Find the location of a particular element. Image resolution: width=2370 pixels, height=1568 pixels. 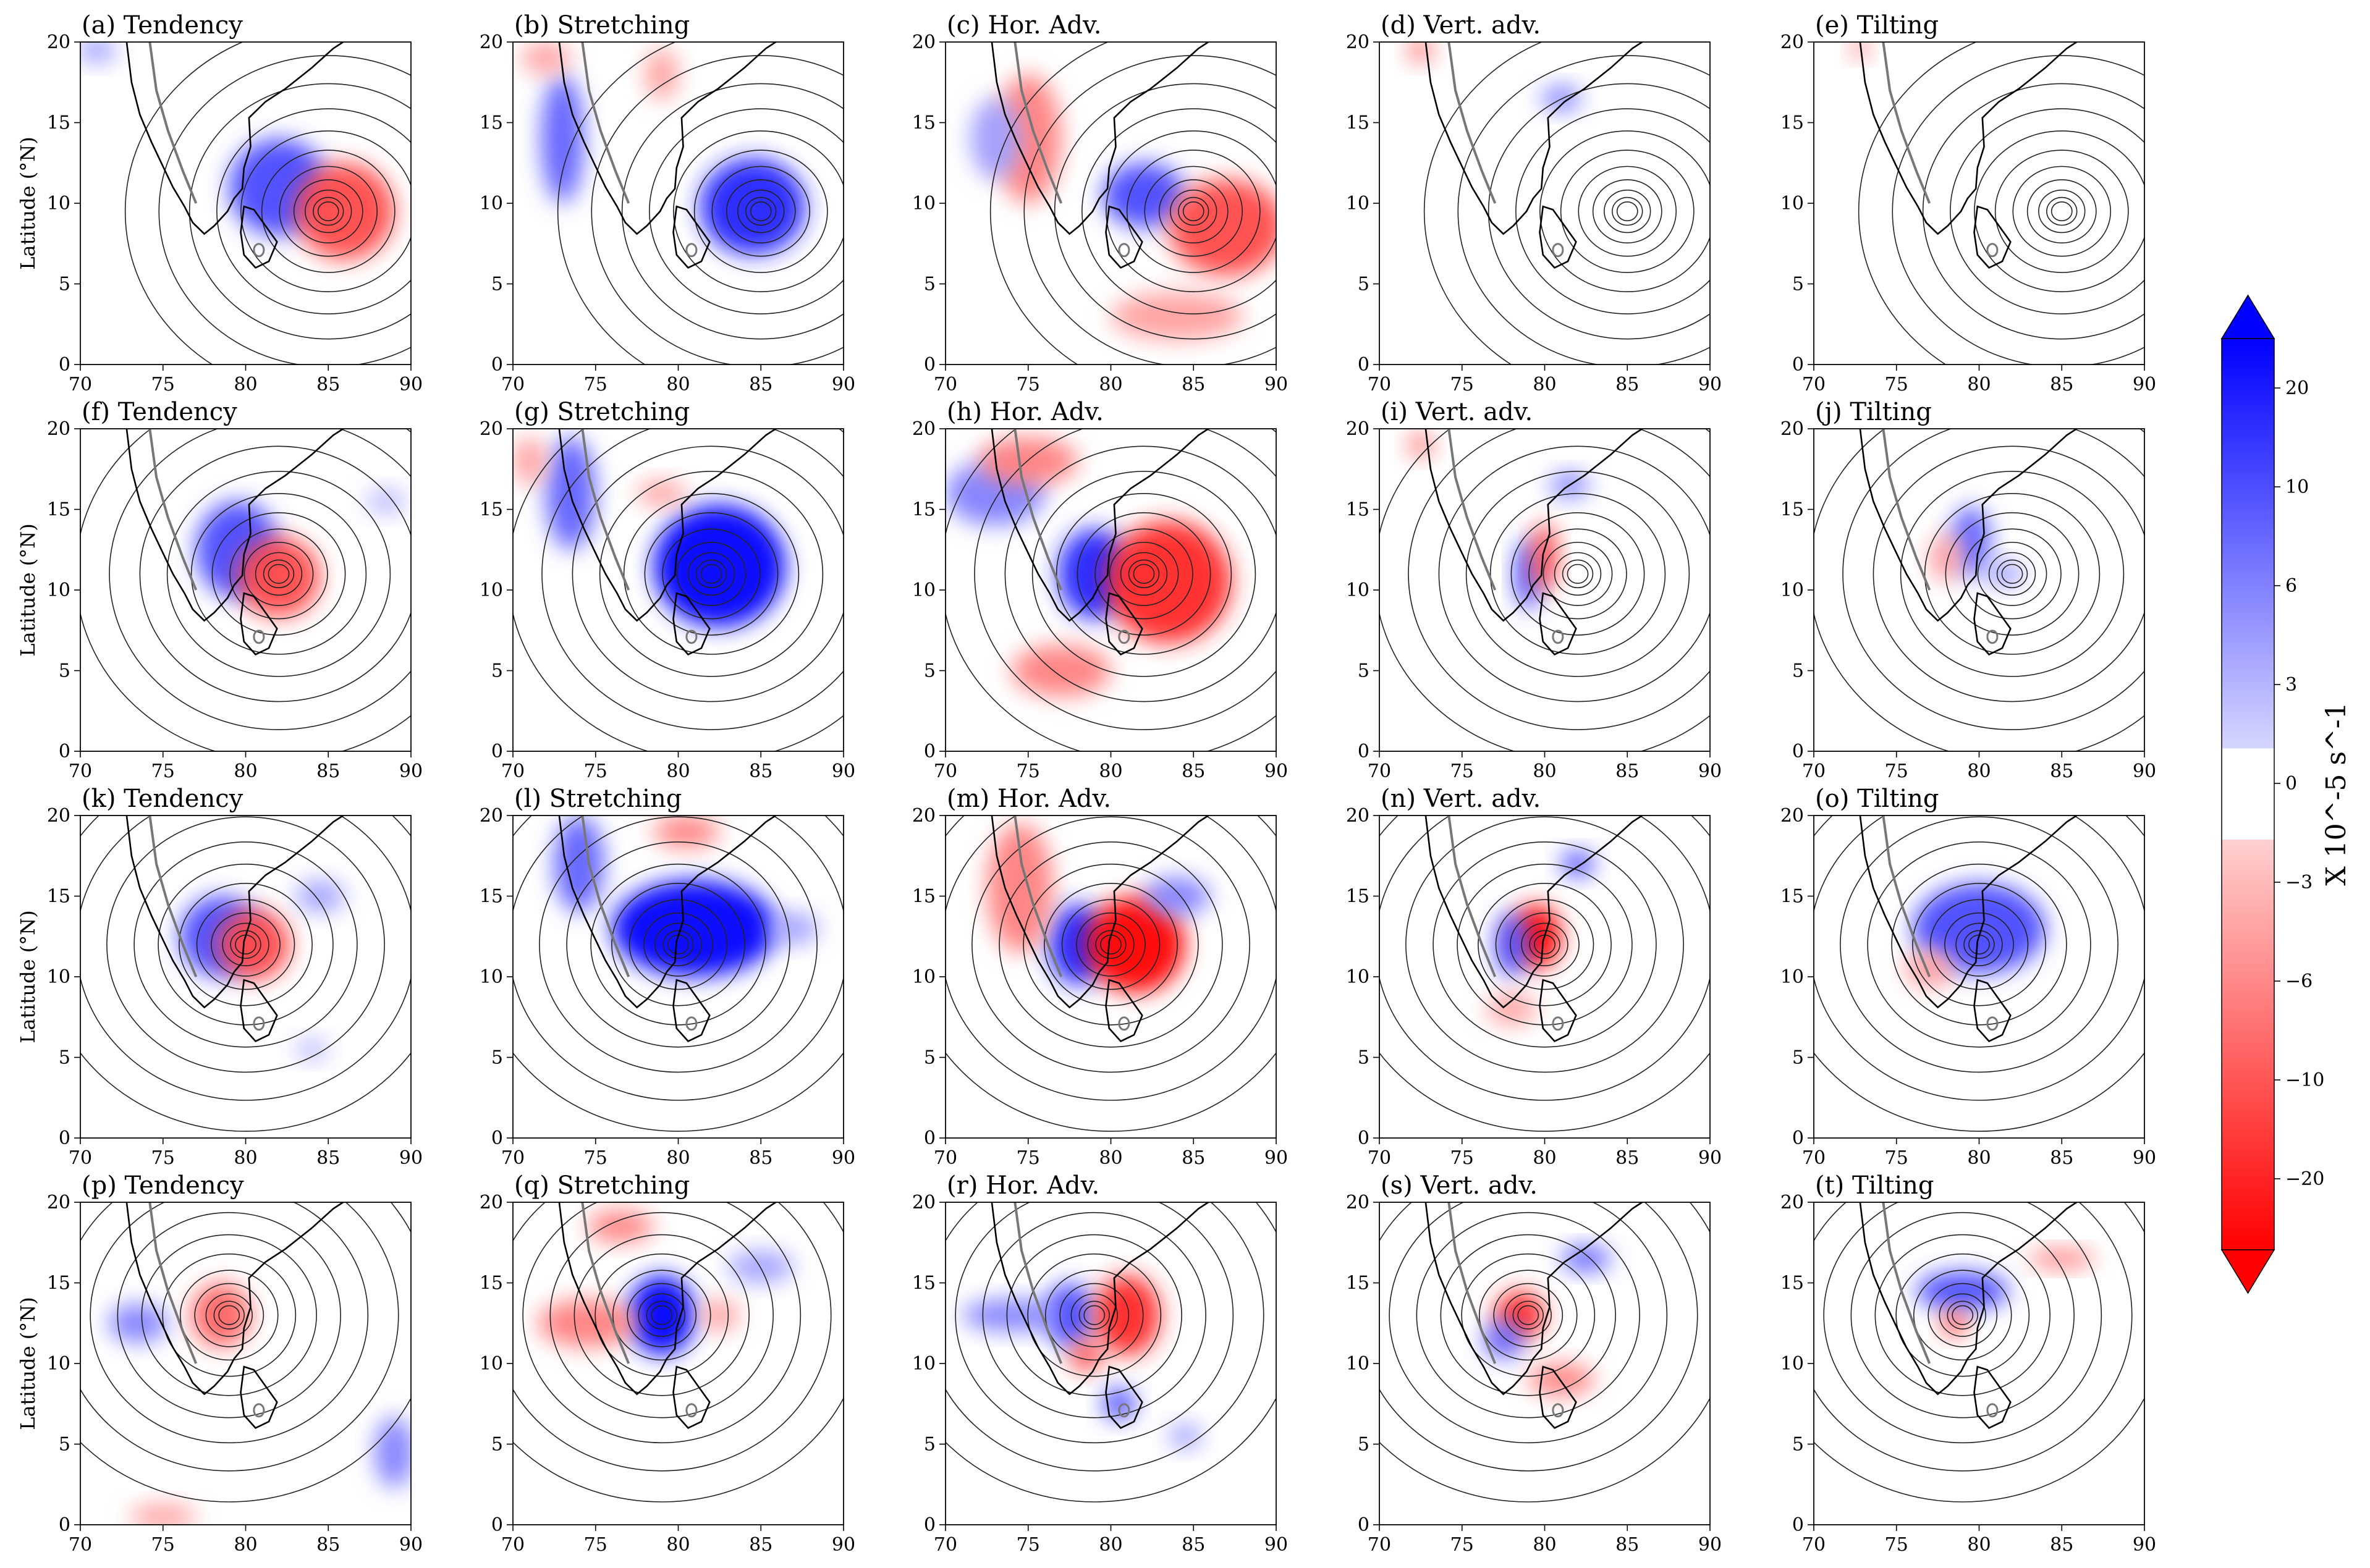

panel-title: (i) Vert. adv. is located at coordinates (1457, 412).